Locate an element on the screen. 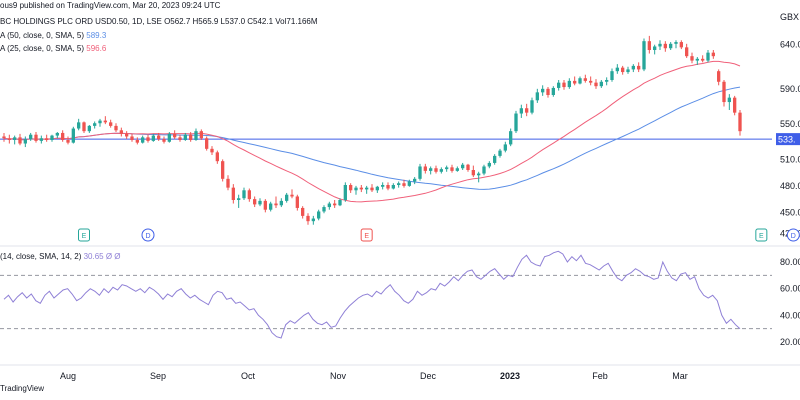 The image size is (800, 400). time-axis-label: Dec is located at coordinates (428, 376).